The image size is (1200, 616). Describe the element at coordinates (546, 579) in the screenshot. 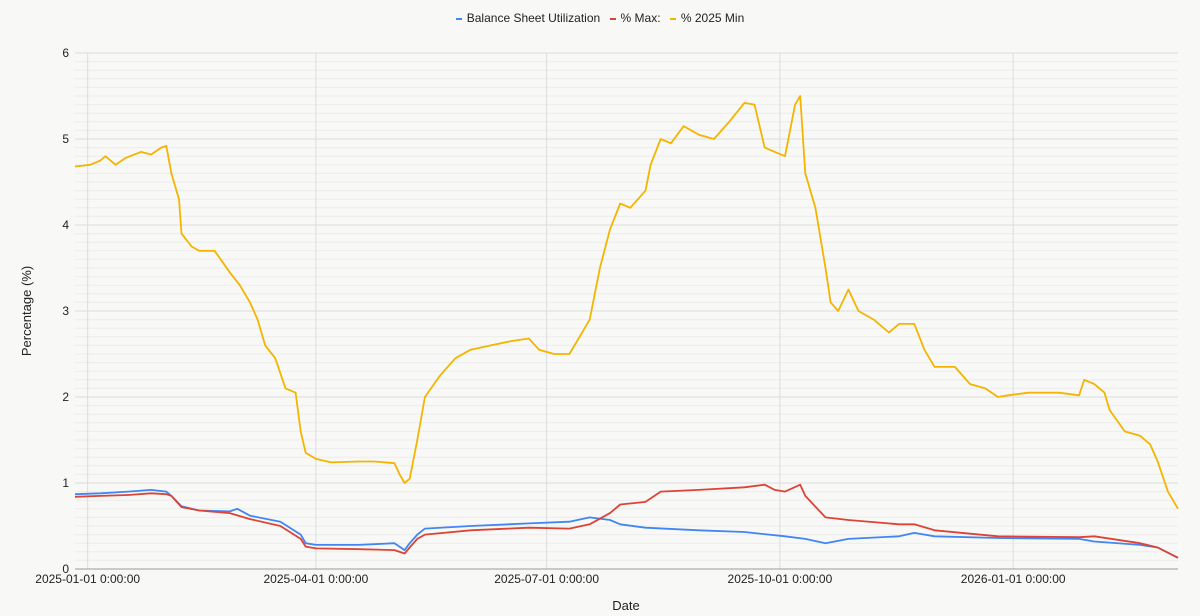

I see `x-tick-label: 2025-07-01 0:00:00` at that location.